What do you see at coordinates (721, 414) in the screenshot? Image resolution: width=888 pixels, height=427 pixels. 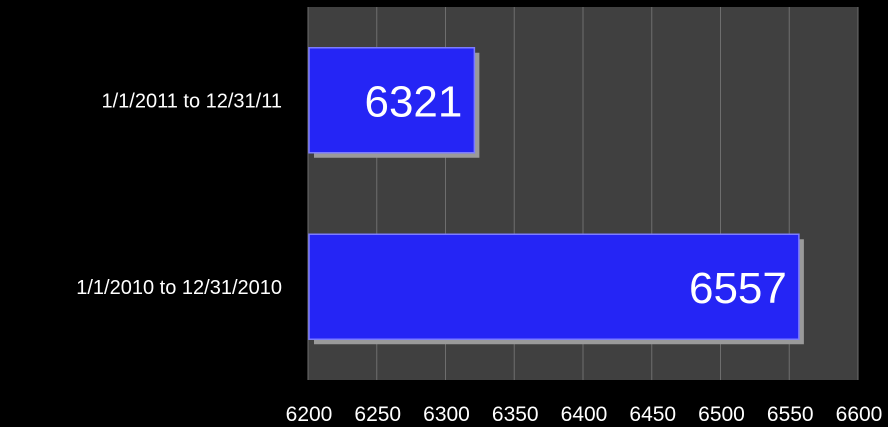 I see `x-tick-label: 6500` at bounding box center [721, 414].